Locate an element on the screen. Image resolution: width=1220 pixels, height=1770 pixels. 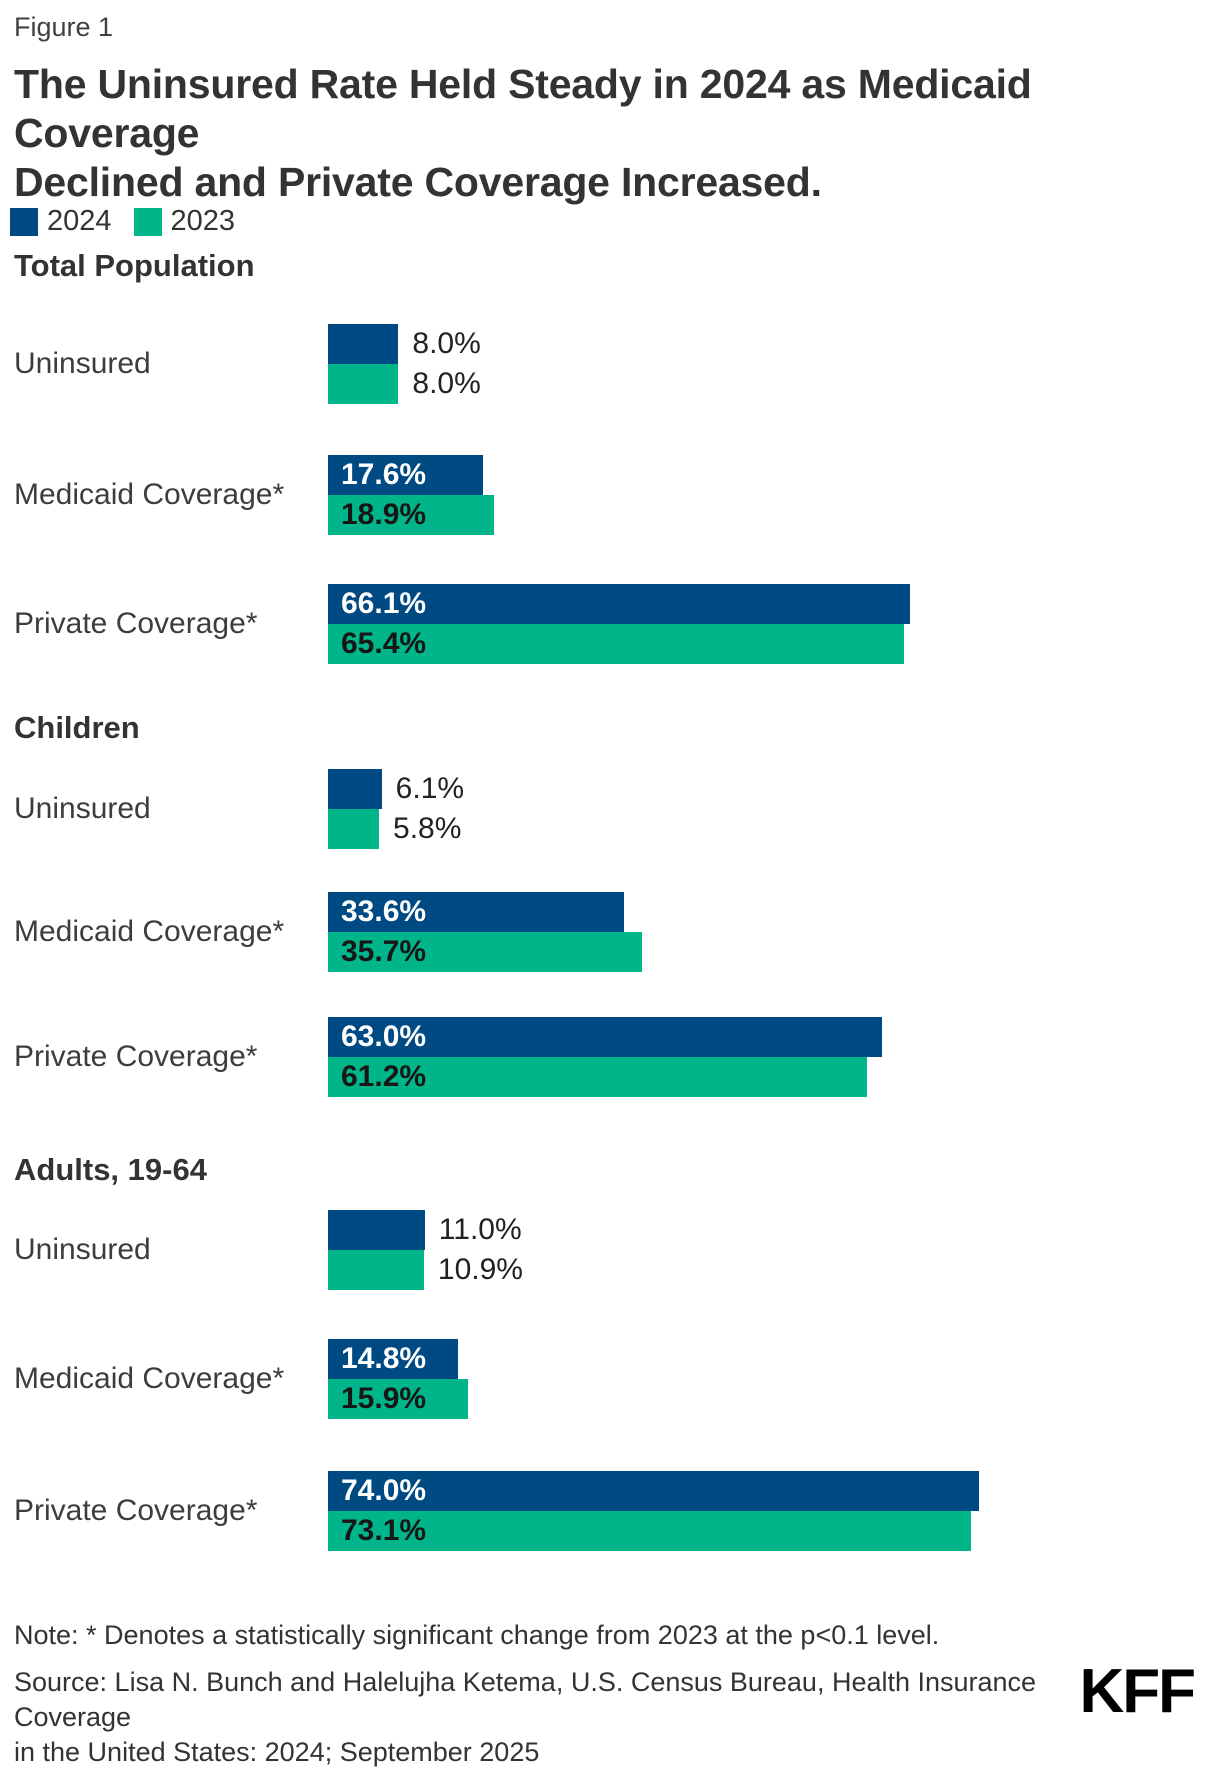
bar-value-label: 73.1% is located at coordinates (384, 1530).